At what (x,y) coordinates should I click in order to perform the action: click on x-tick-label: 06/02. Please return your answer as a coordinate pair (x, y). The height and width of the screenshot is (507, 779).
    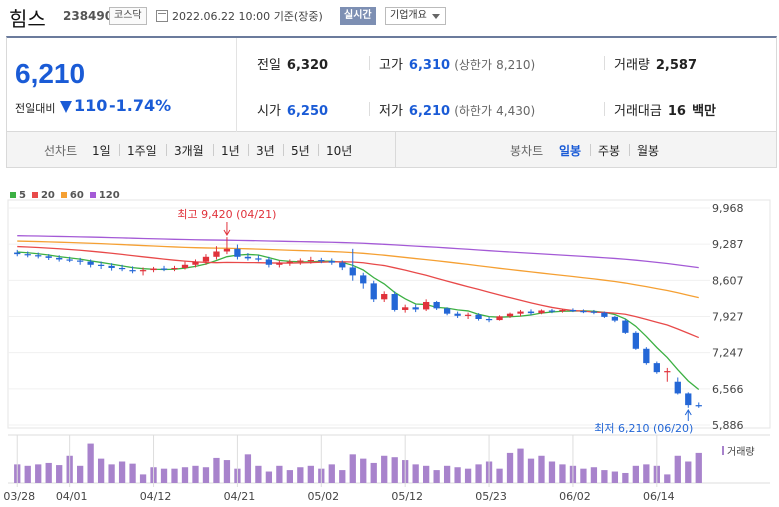
    Looking at the image, I should click on (575, 496).